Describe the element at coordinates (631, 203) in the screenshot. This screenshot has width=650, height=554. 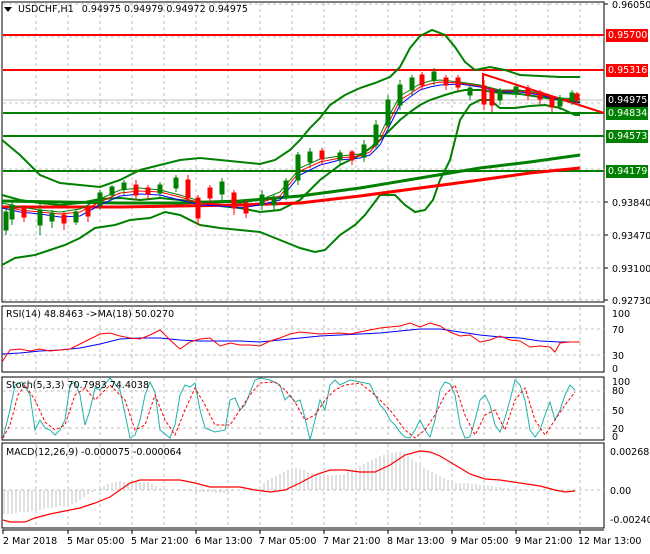
I see `svg-text: 0.93840` at that location.